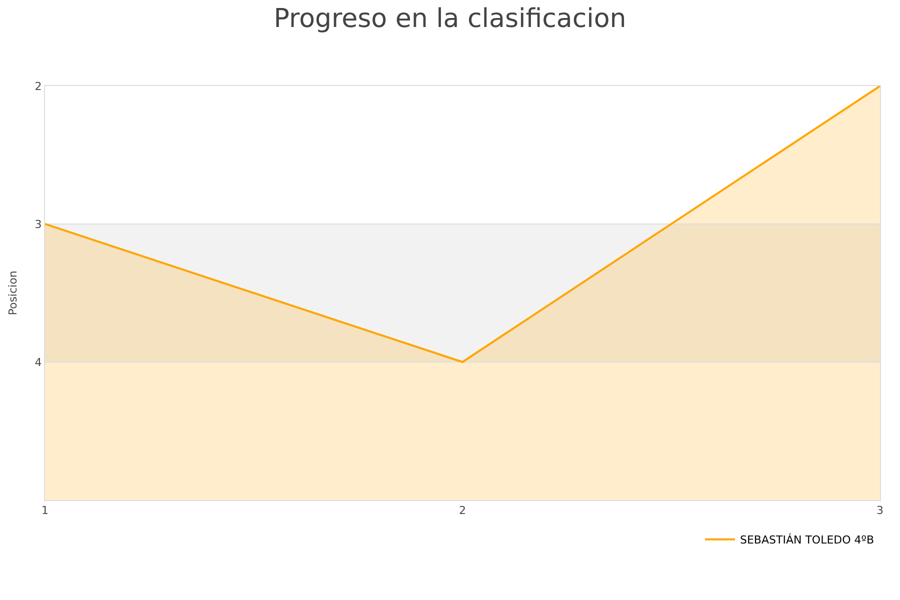 The width and height of the screenshot is (900, 600). What do you see at coordinates (38, 86) in the screenshot?
I see `y-tick-label: 2` at bounding box center [38, 86].